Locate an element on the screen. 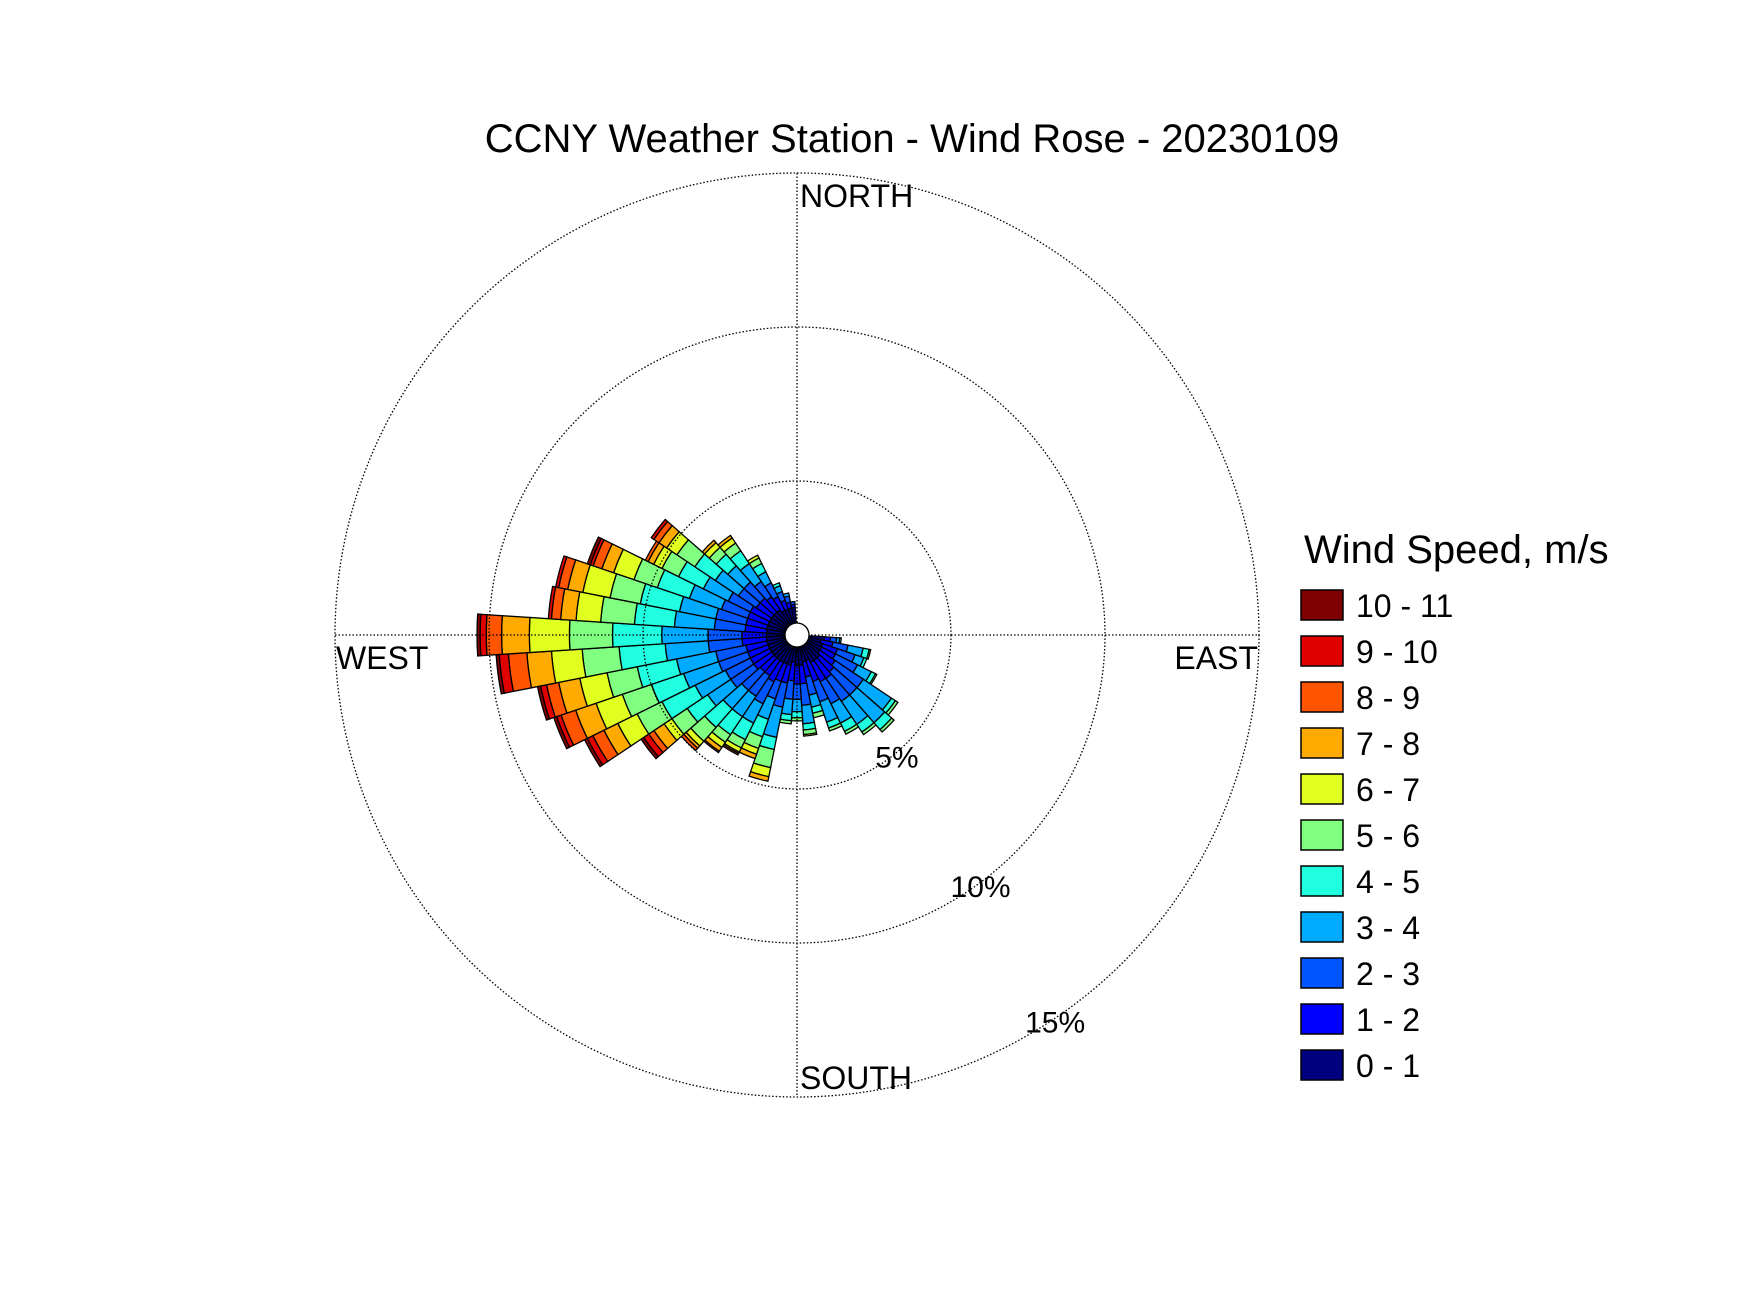  sector-352.5-bin-2 is located at coordinates (792, 603).